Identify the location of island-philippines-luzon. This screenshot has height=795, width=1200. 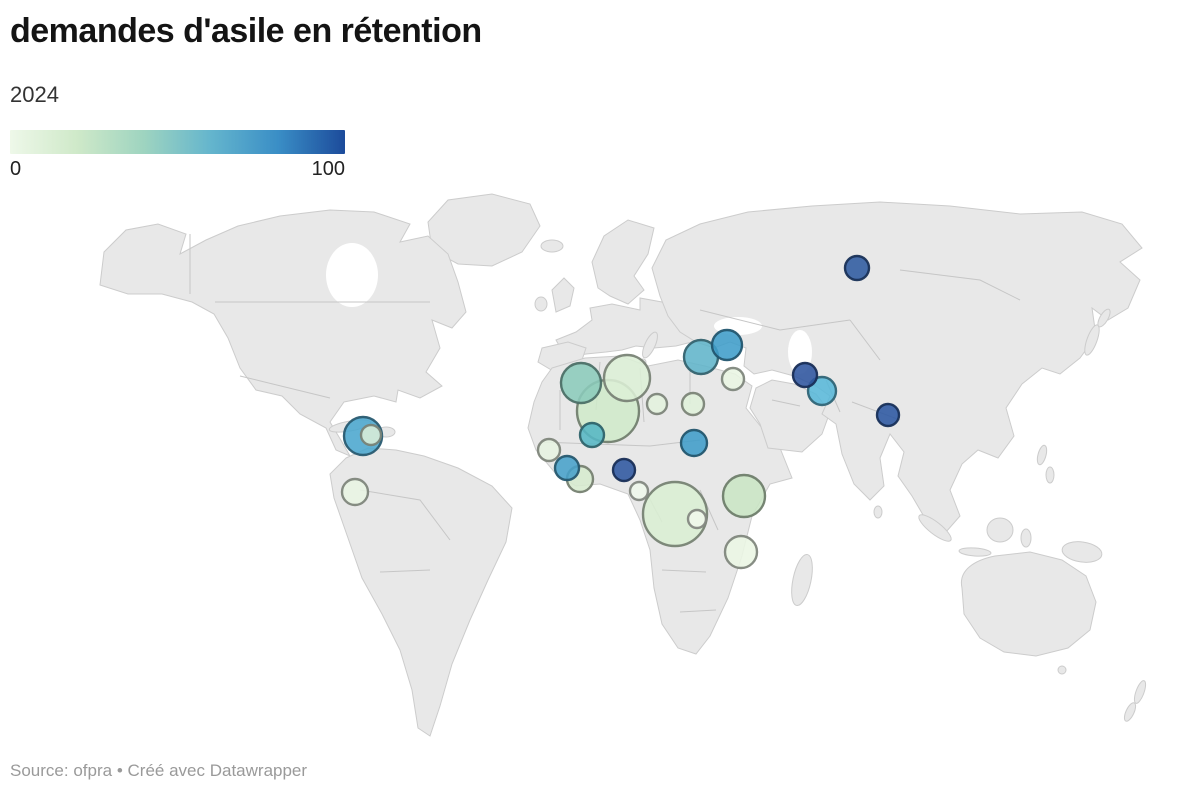
(1042, 455).